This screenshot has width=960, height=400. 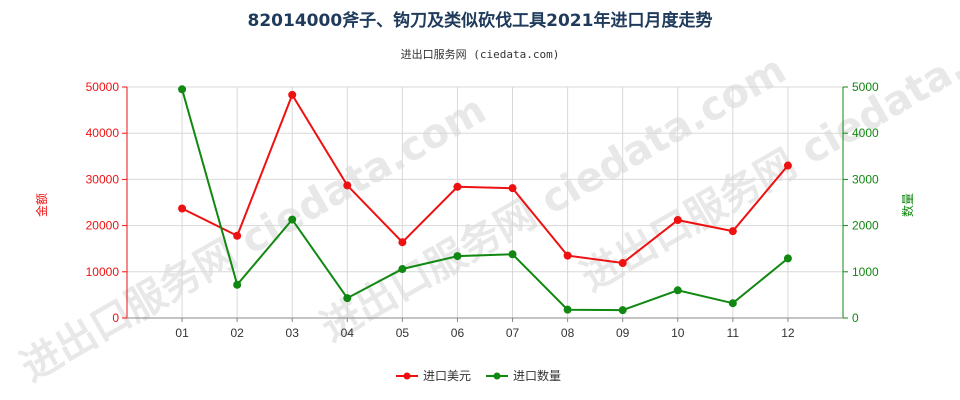 What do you see at coordinates (513, 333) in the screenshot?
I see `x-tick-label: 07` at bounding box center [513, 333].